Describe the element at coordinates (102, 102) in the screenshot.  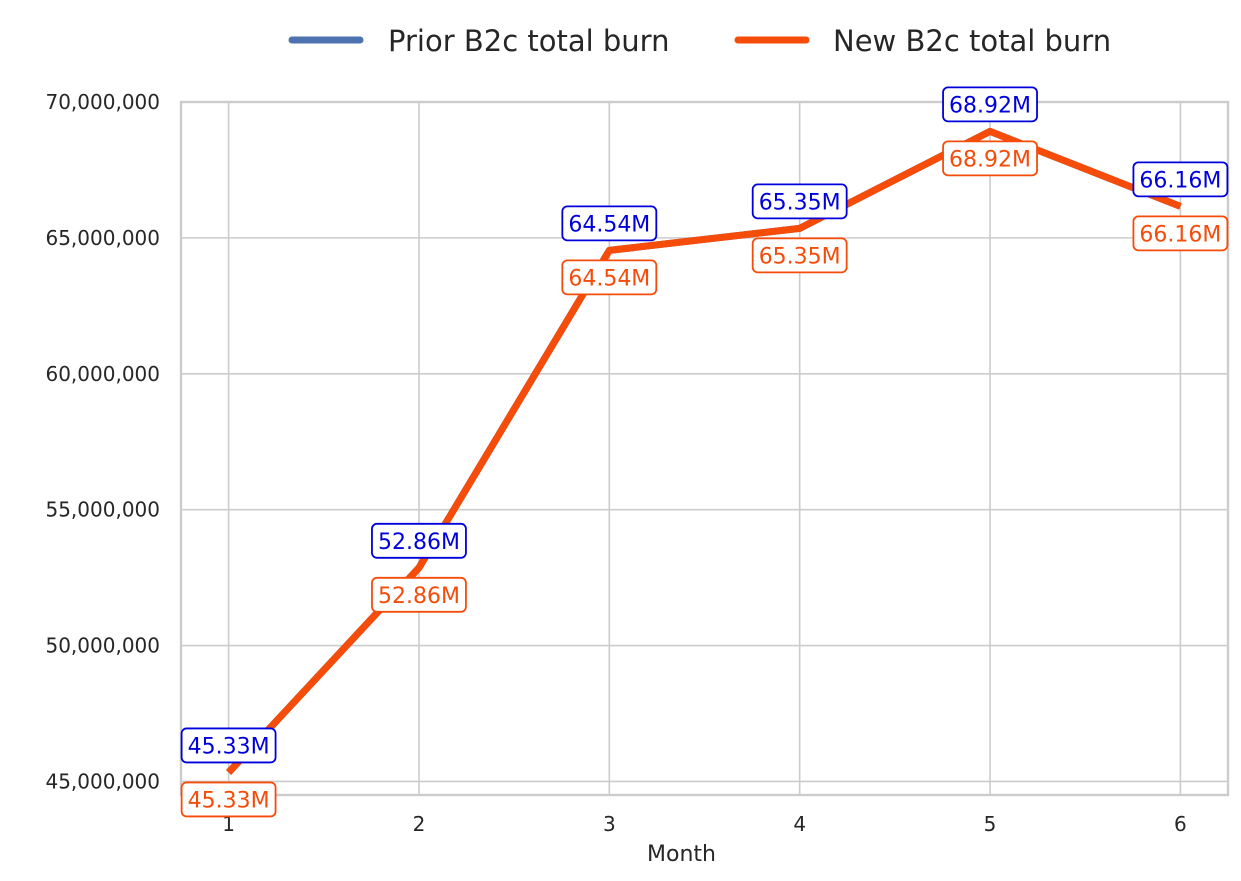
I see `y-tick-label: 70,000,000` at that location.